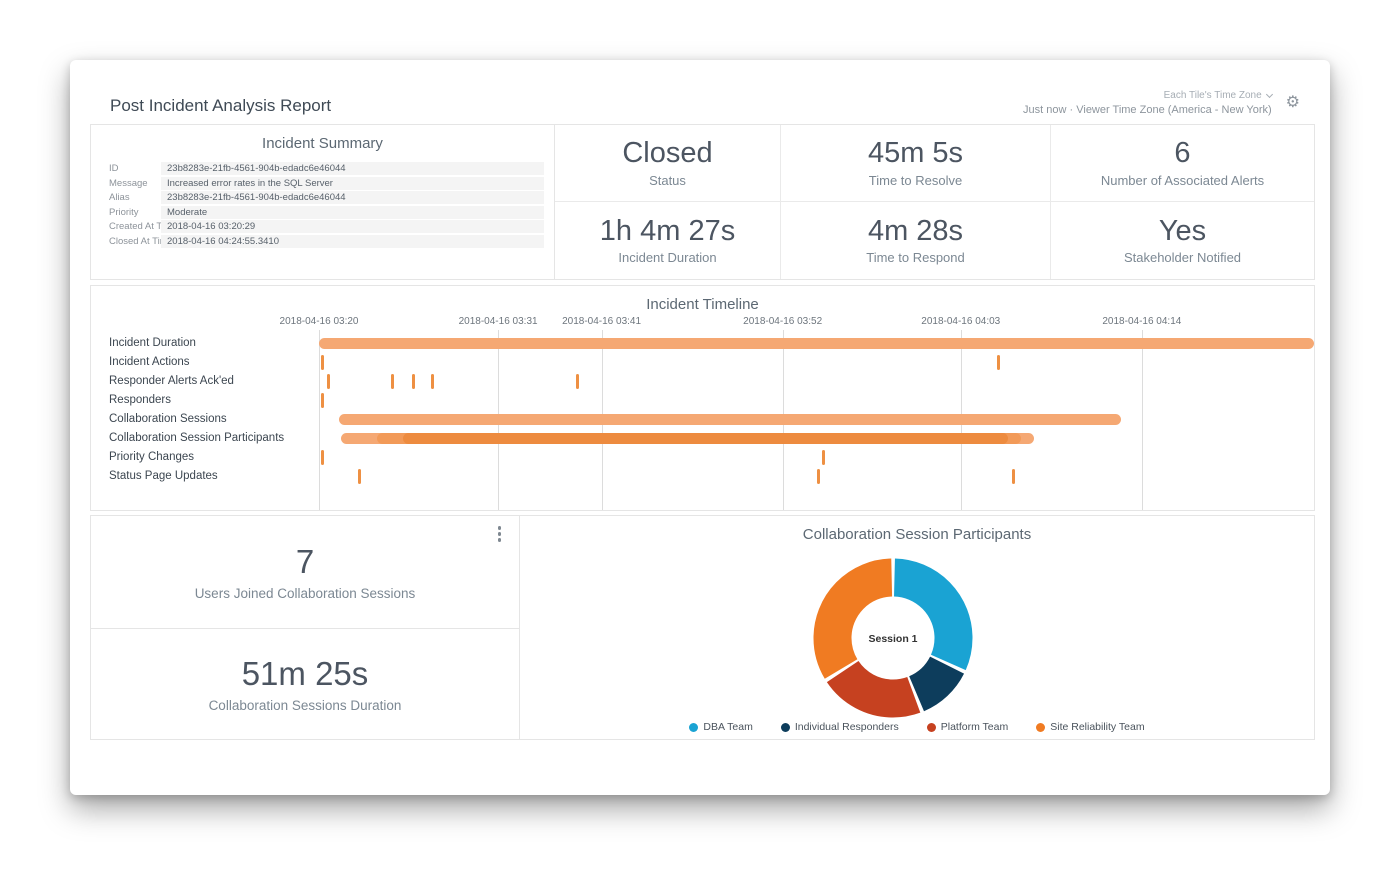  I want to click on chevron-down-icon, so click(1269, 94).